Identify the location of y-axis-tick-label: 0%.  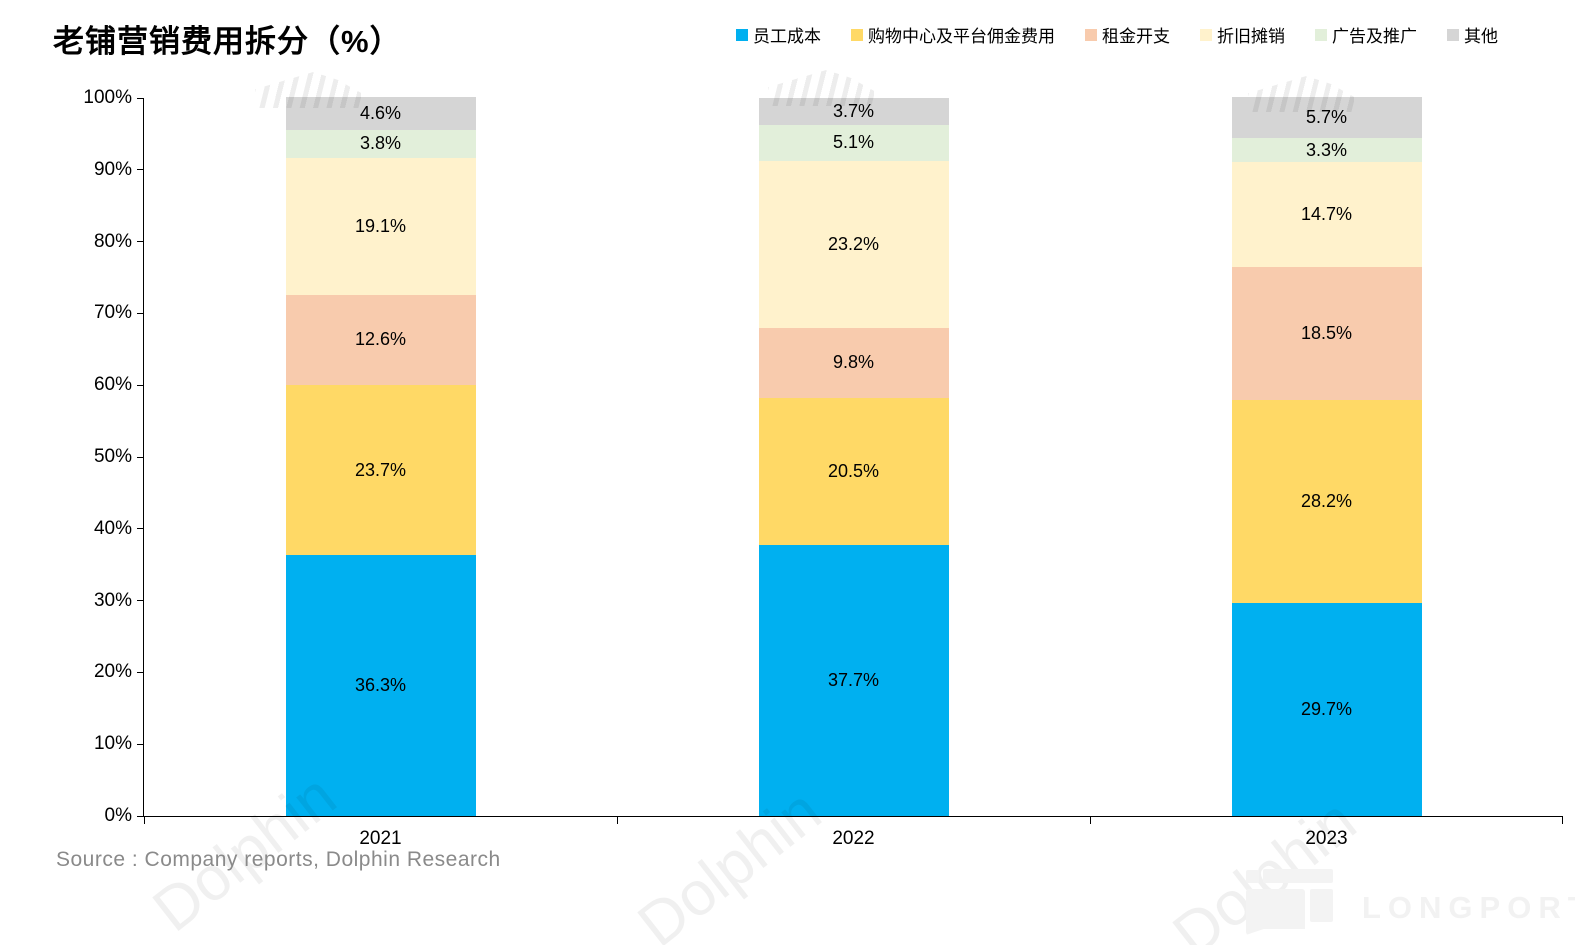
(118, 815).